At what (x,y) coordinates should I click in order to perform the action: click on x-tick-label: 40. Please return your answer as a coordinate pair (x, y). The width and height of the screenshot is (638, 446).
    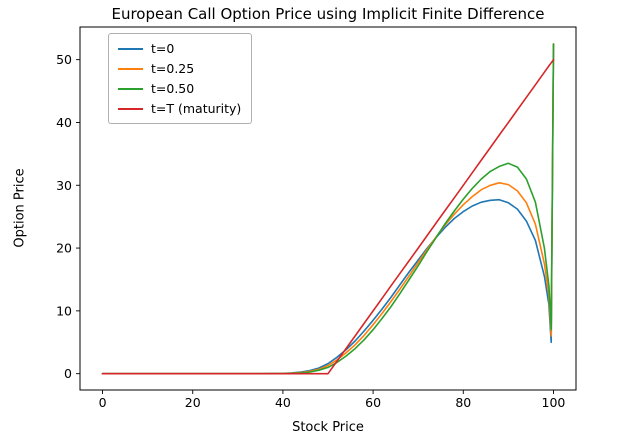
    Looking at the image, I should click on (283, 402).